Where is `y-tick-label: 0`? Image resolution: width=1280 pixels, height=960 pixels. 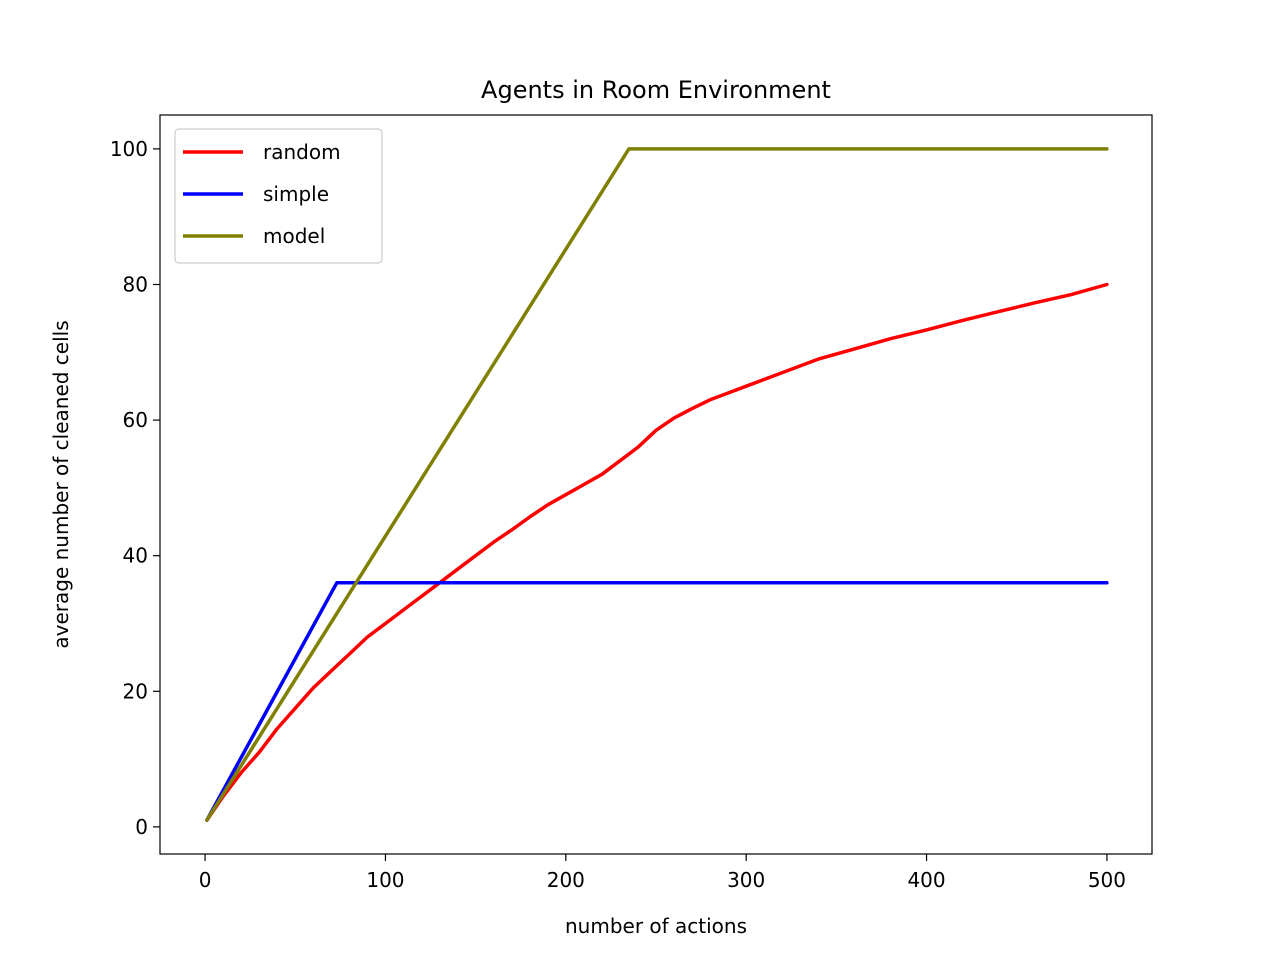 y-tick-label: 0 is located at coordinates (141, 827).